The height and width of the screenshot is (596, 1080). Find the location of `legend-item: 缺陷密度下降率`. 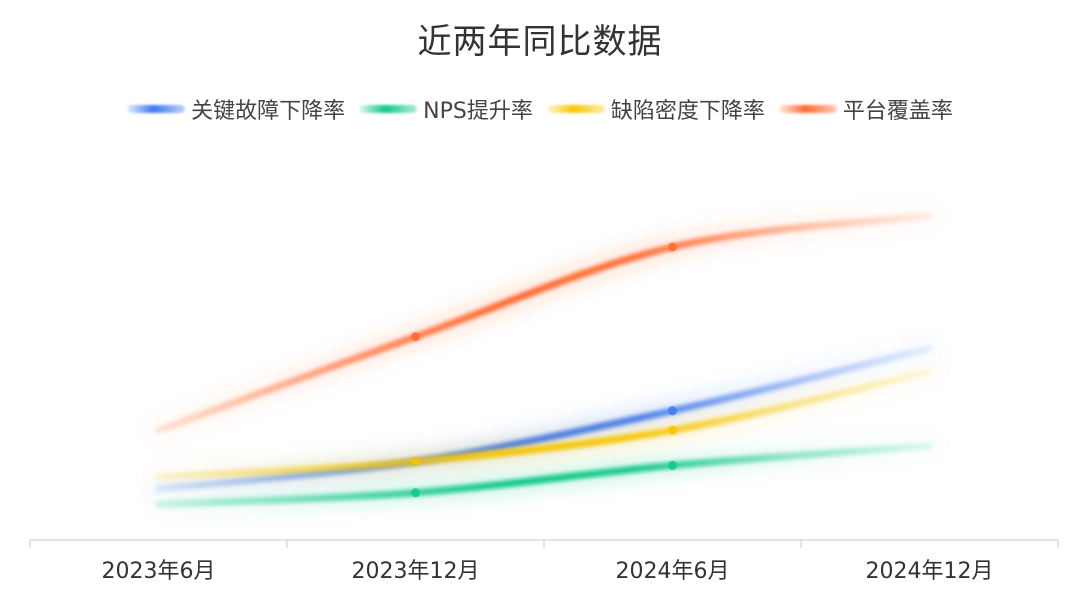

legend-item: 缺陷密度下降率 is located at coordinates (655, 109).